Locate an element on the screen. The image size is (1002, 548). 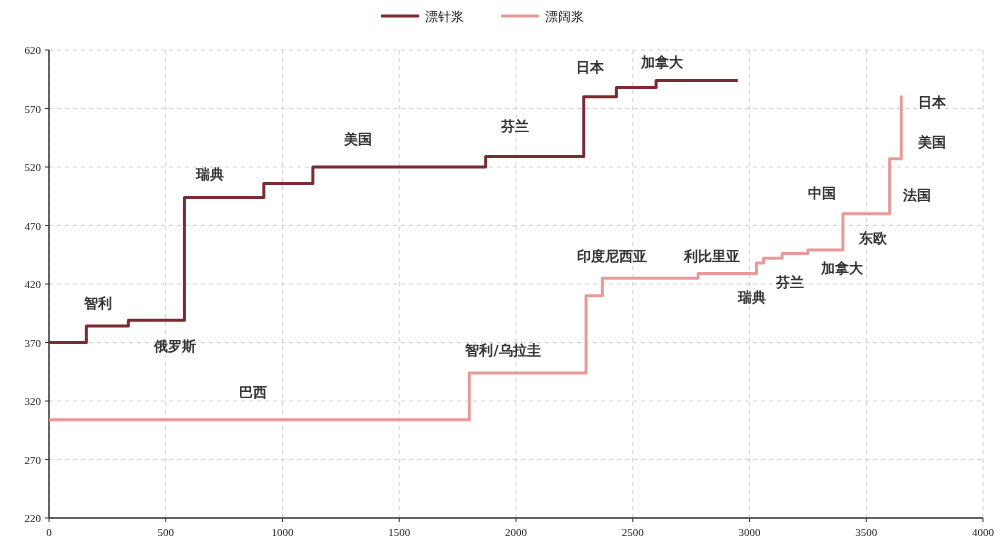
y-tick-label: 370 is located at coordinates (33, 342).